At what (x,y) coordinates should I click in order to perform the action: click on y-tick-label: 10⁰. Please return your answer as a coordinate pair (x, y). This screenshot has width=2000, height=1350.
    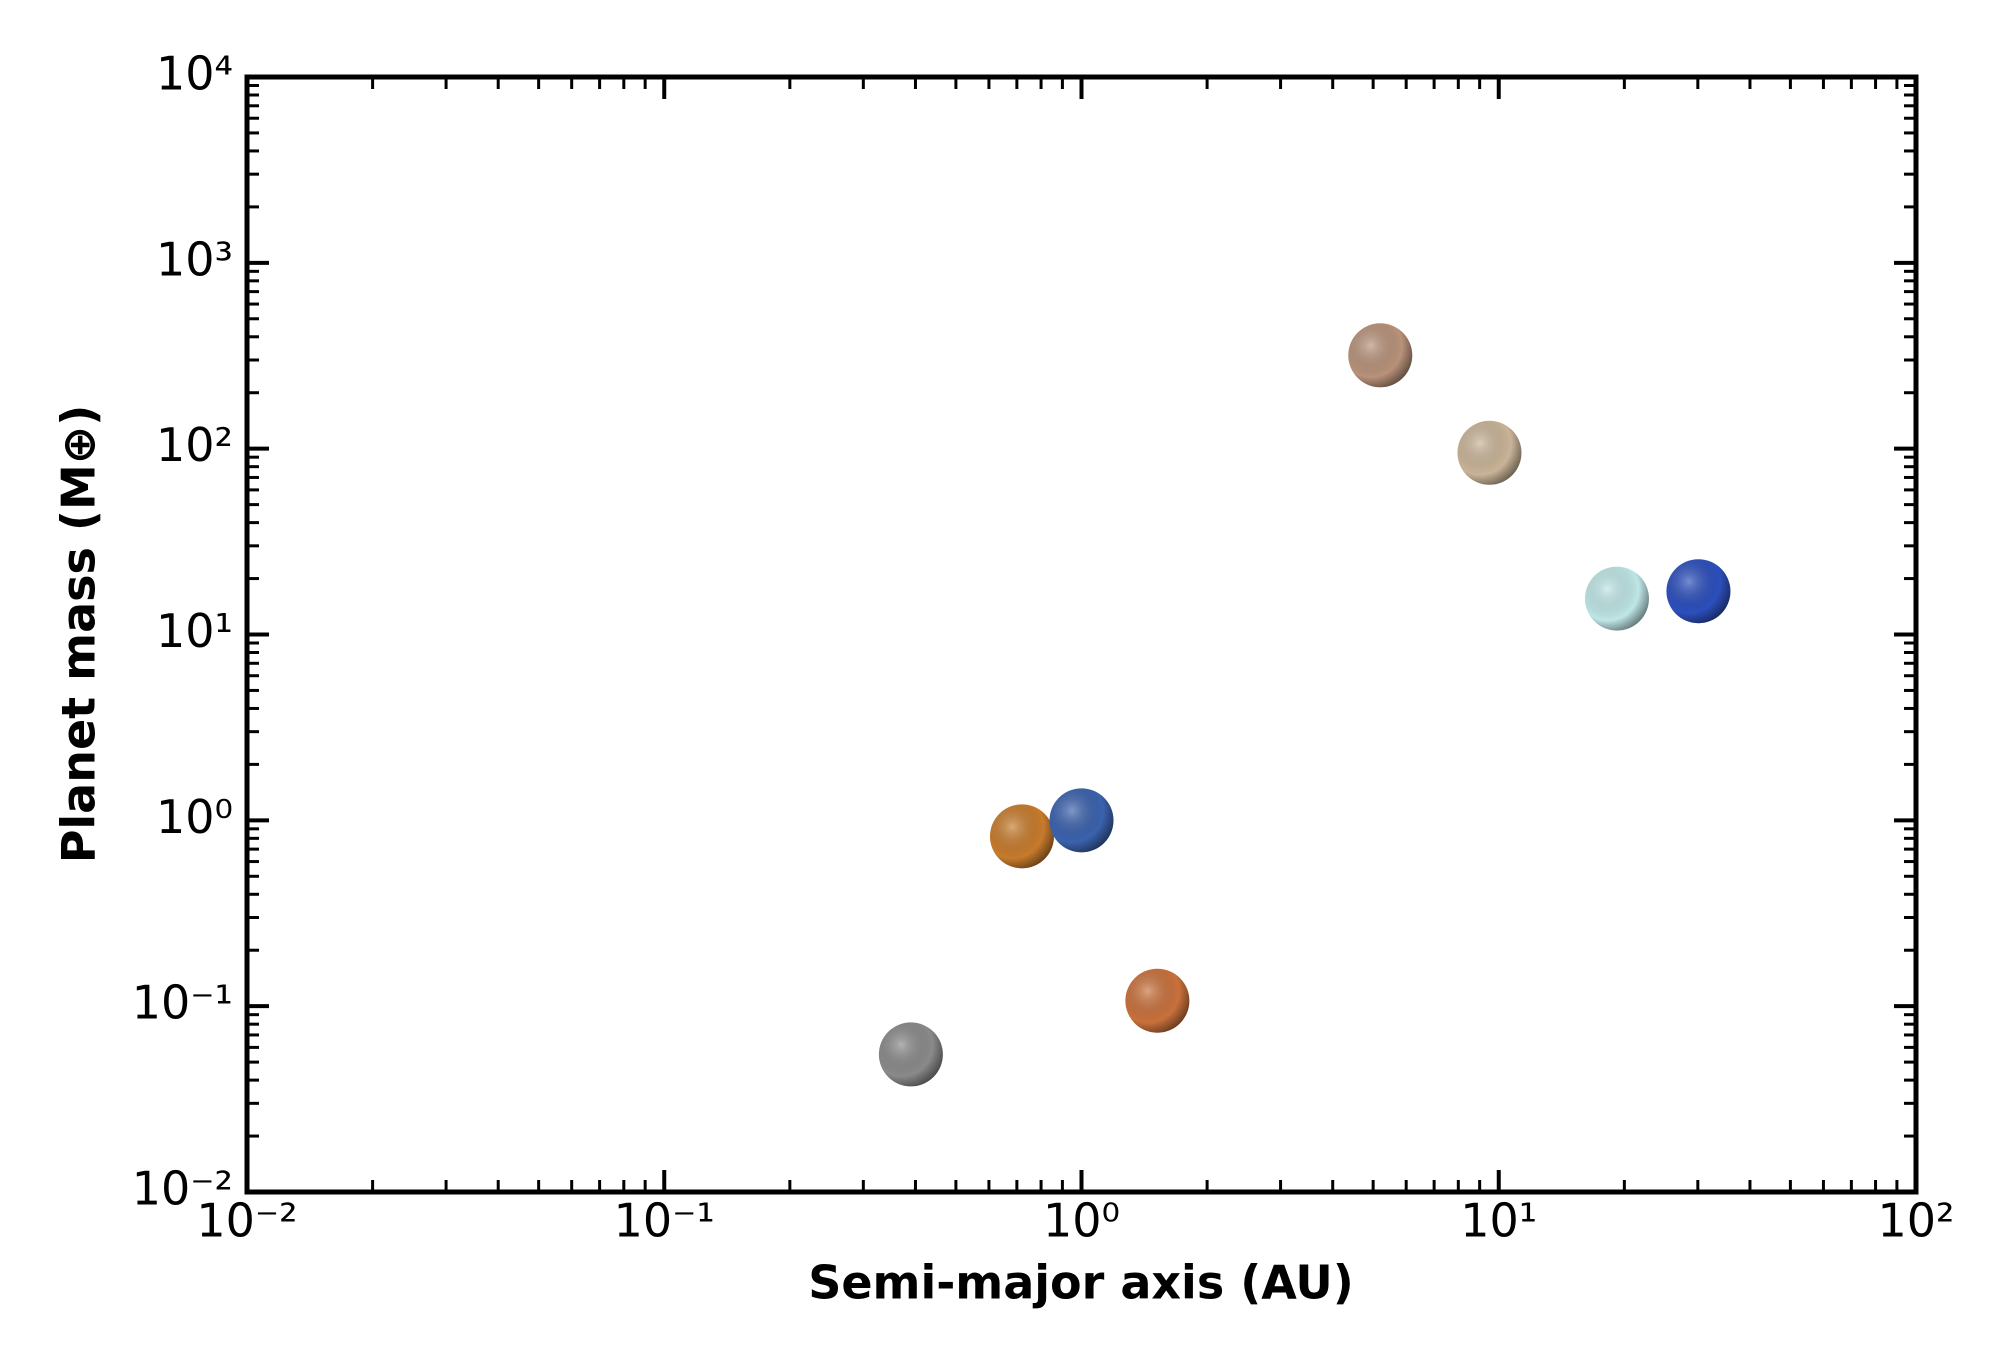
    Looking at the image, I should click on (194, 817).